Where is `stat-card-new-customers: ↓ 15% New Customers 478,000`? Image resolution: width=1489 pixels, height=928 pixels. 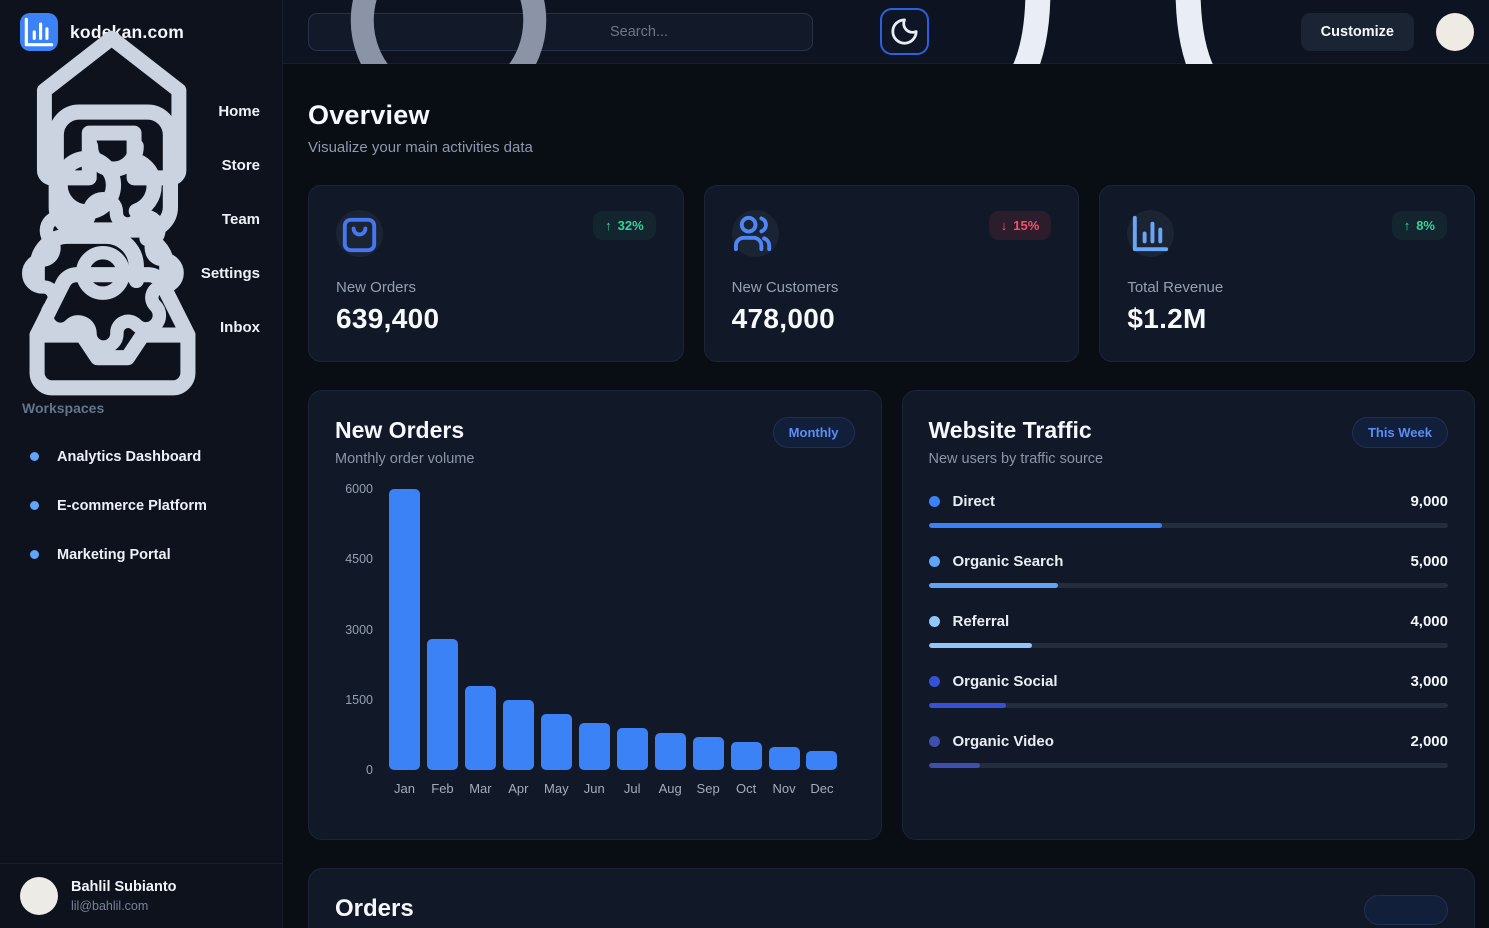
stat-card-new-customers: ↓ 15% New Customers 478,000 is located at coordinates (891, 273).